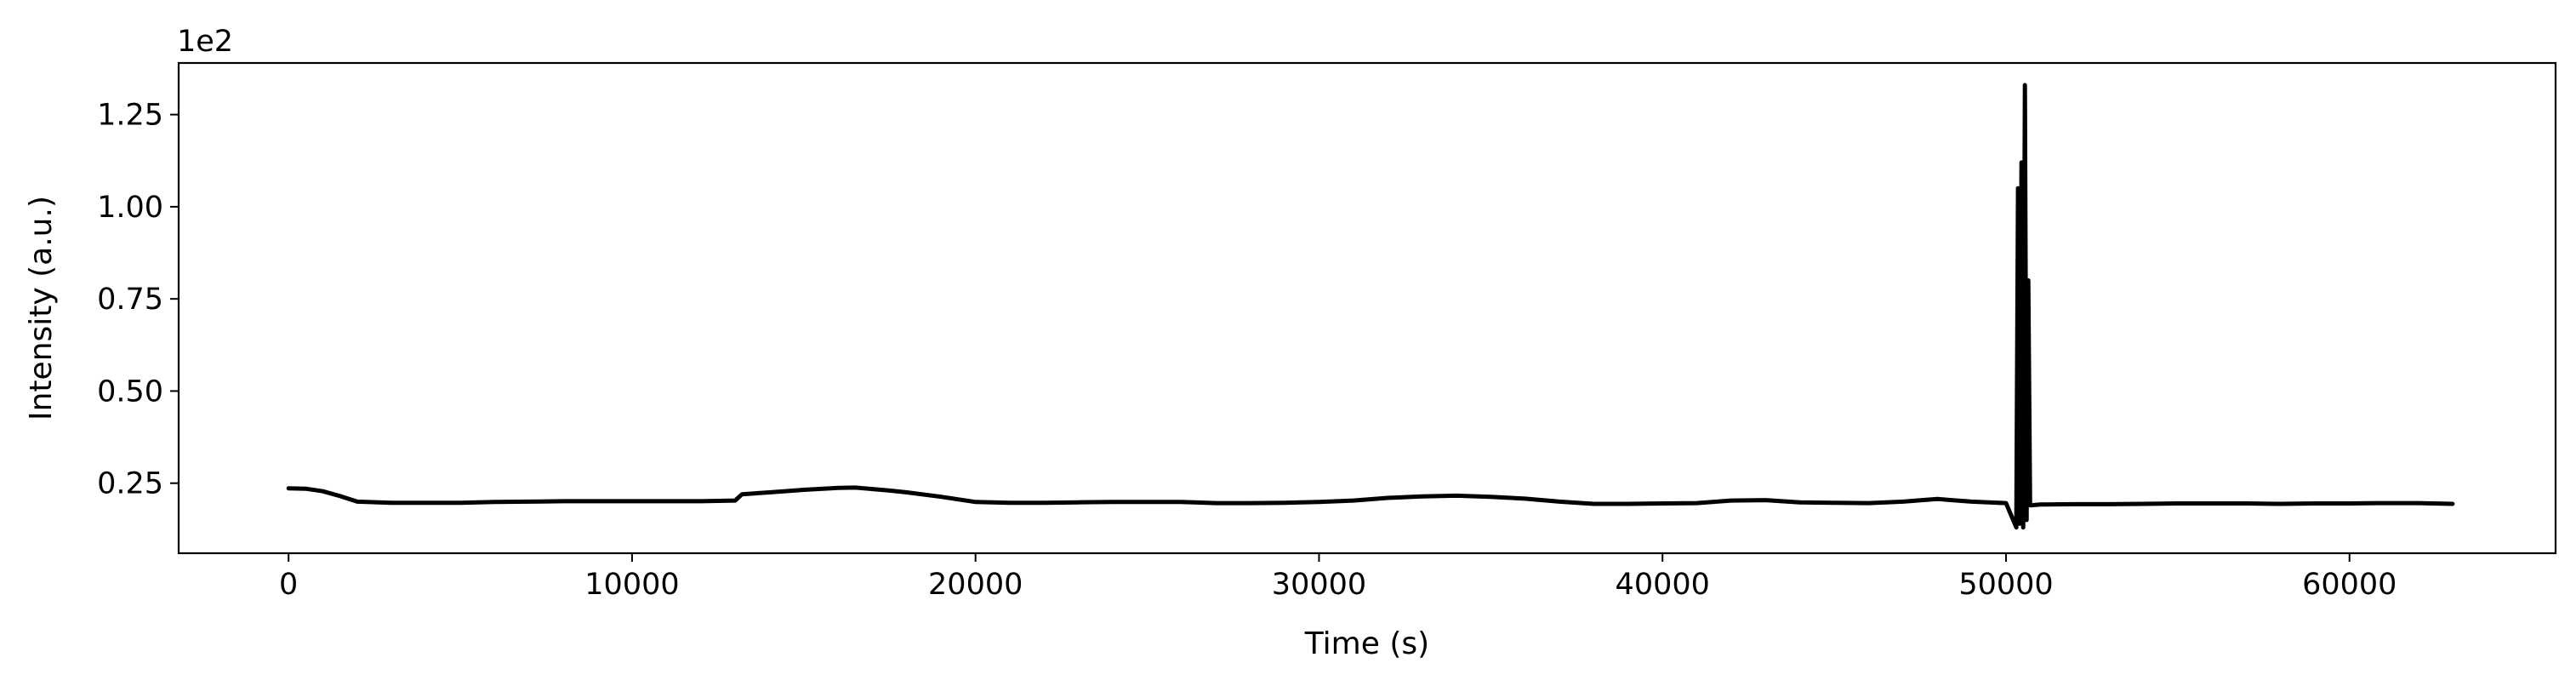  Describe the element at coordinates (288, 585) in the screenshot. I see `x-tick-label-0: 0` at that location.